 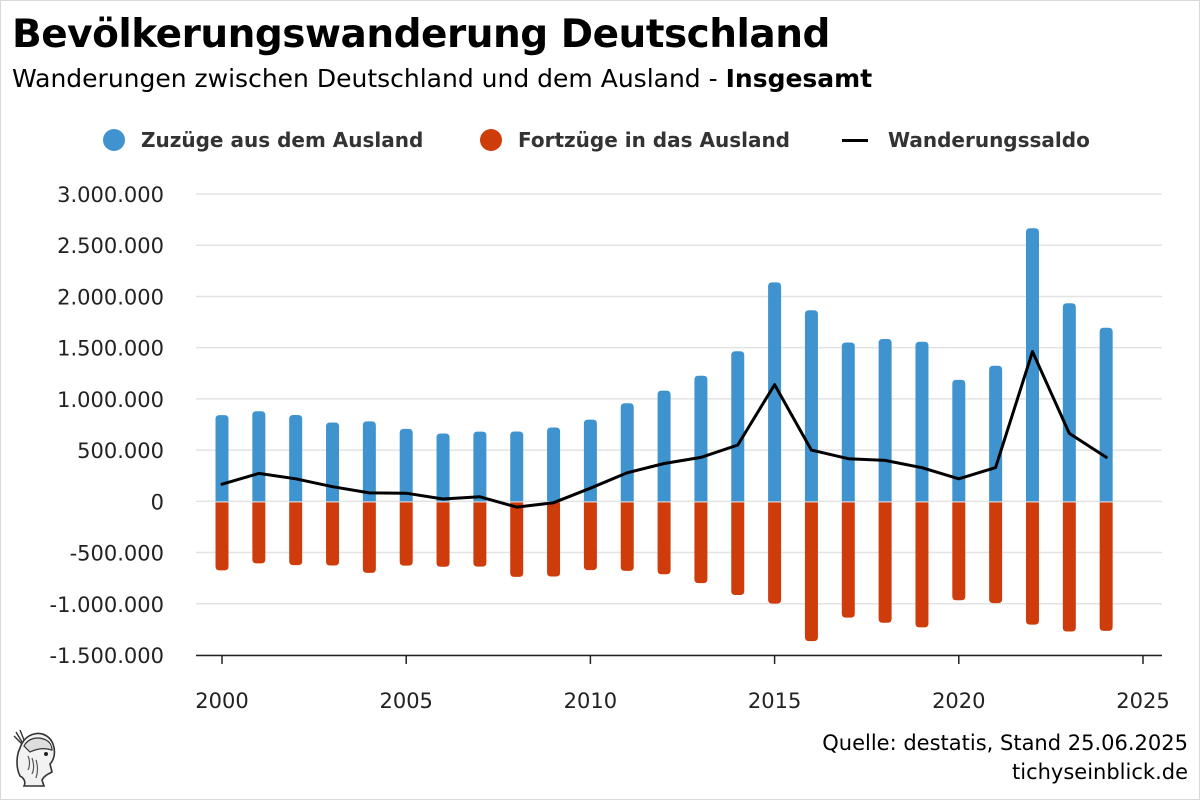 I want to click on y-tick-label: -1.000.000, so click(x=107, y=605).